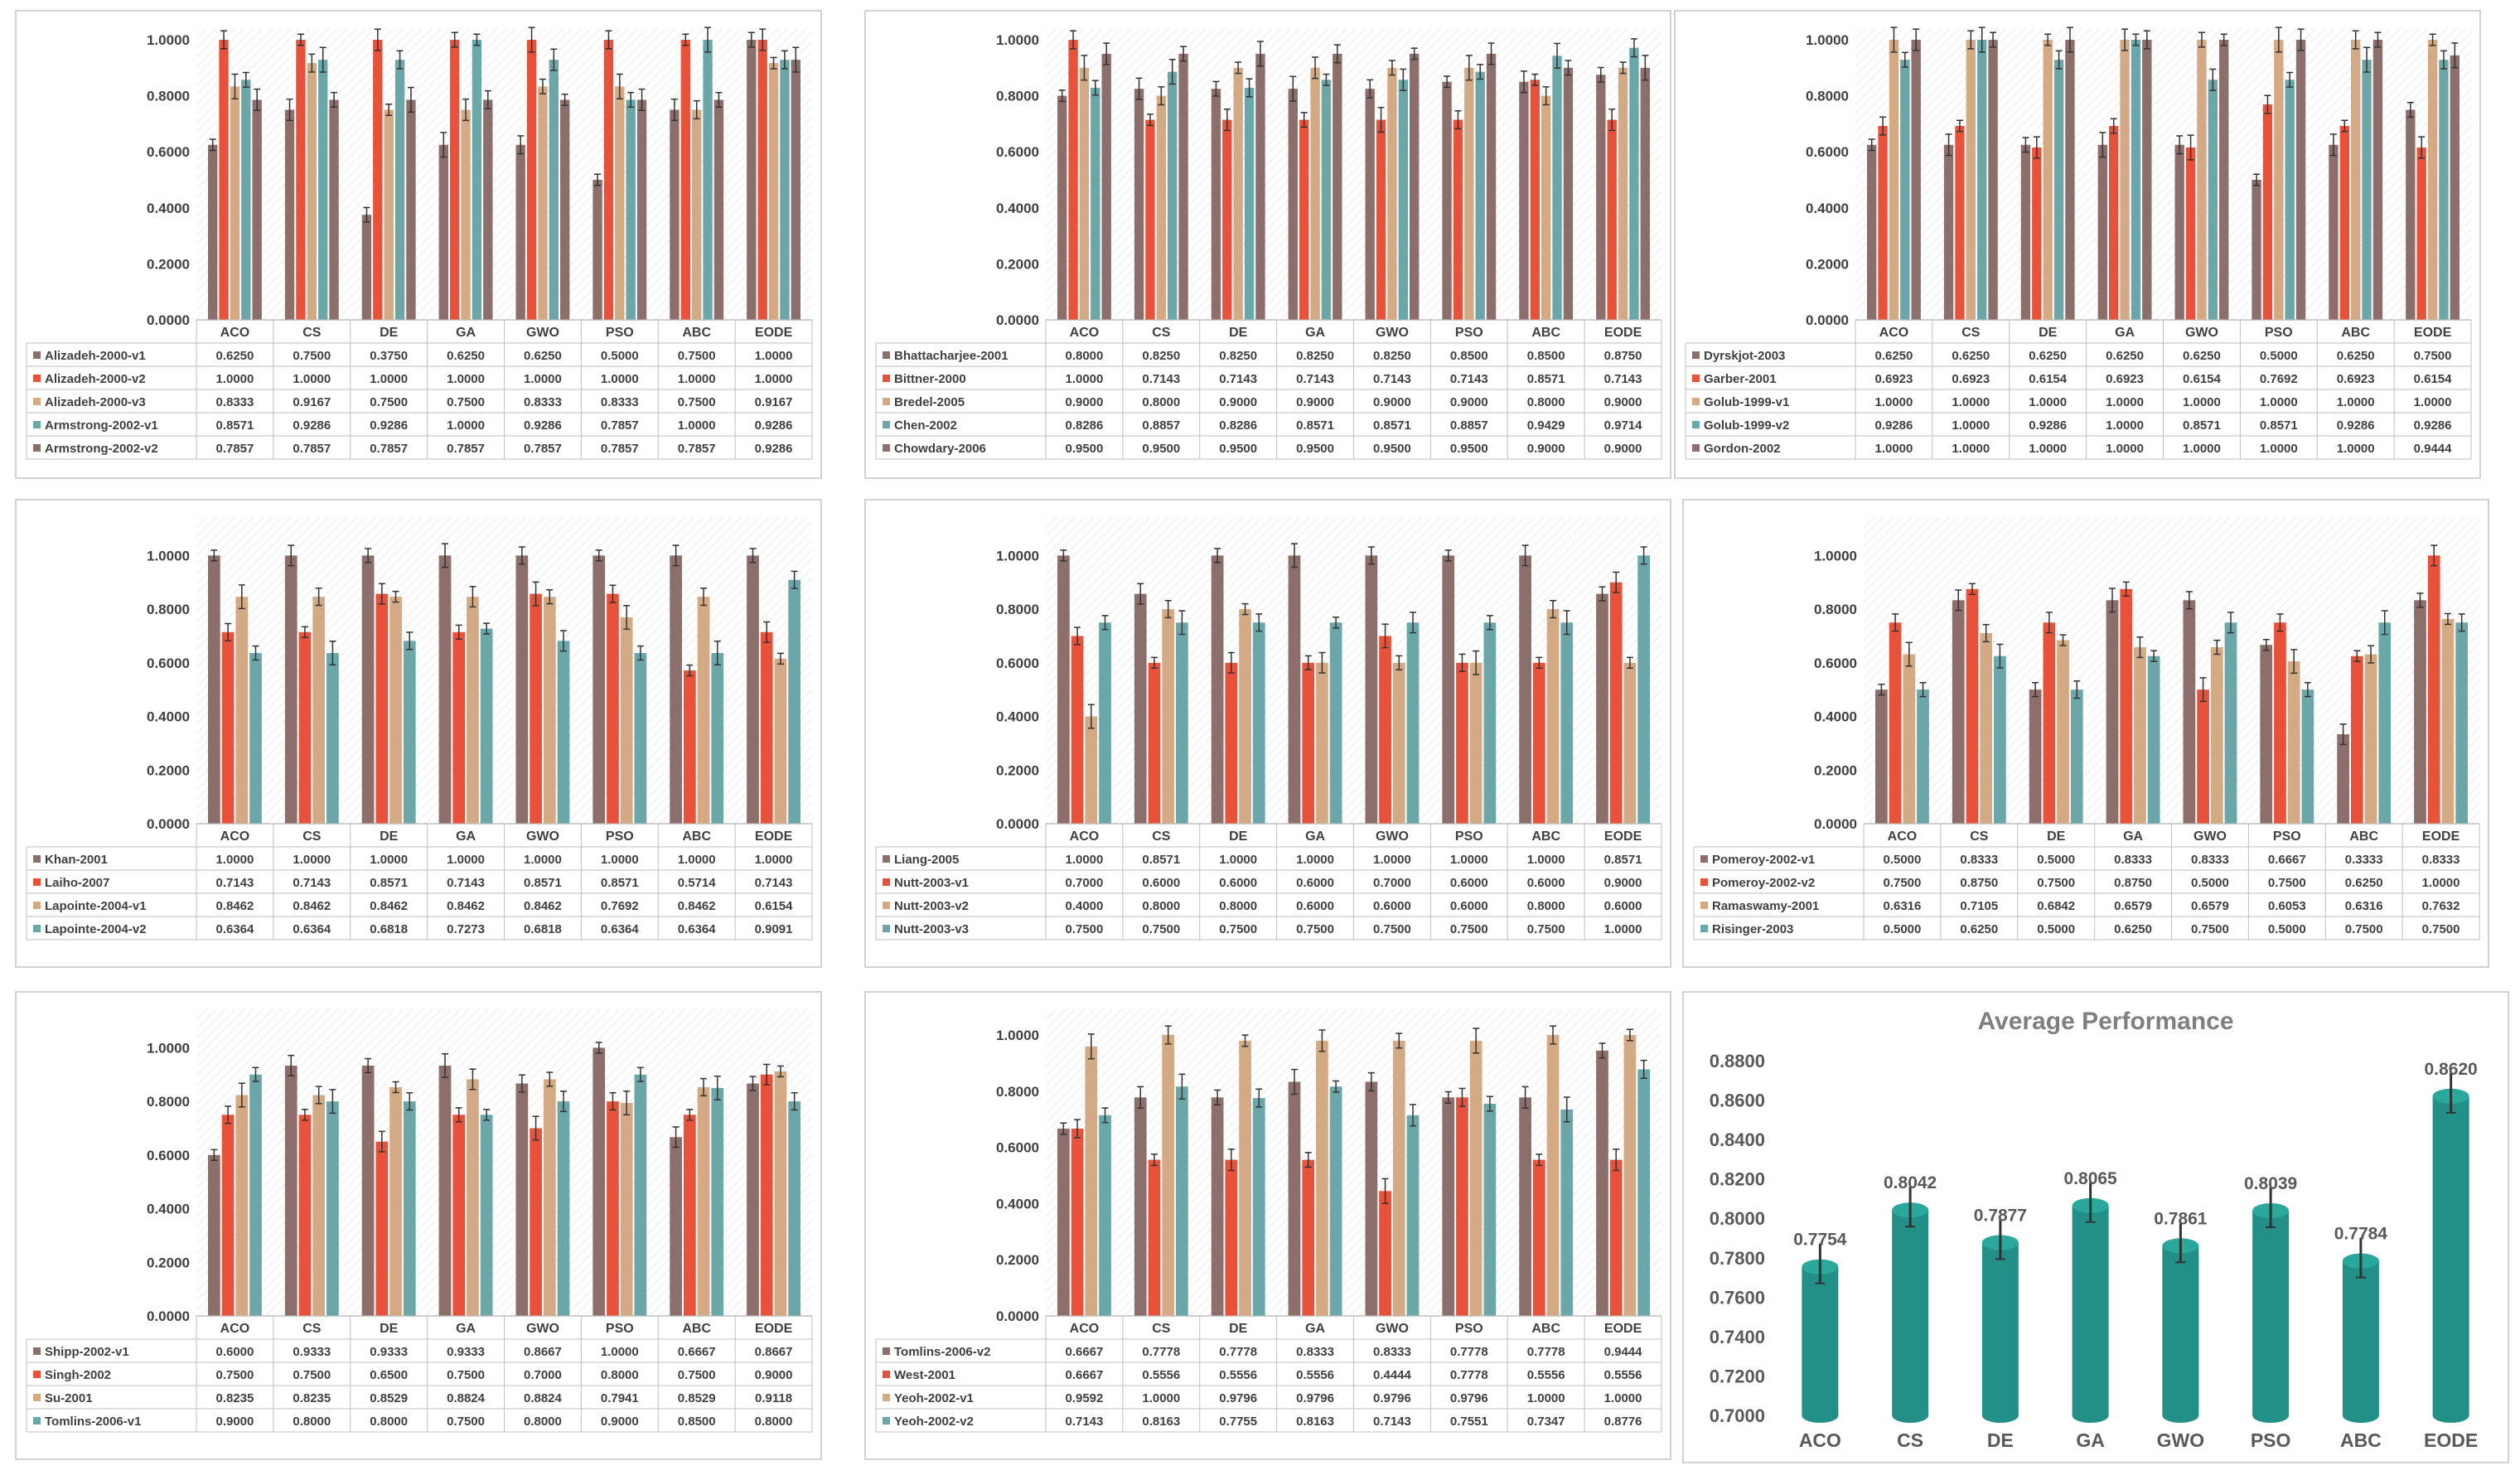  I want to click on y-tick-label: 0.8800, so click(1737, 1061).